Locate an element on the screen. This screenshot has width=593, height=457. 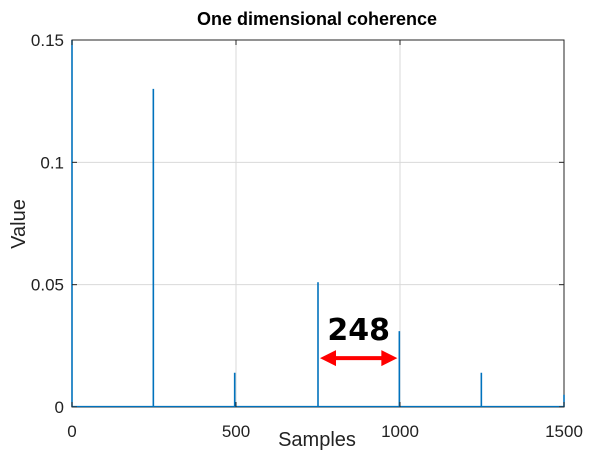
y-tick-label: 0 is located at coordinates (59, 407).